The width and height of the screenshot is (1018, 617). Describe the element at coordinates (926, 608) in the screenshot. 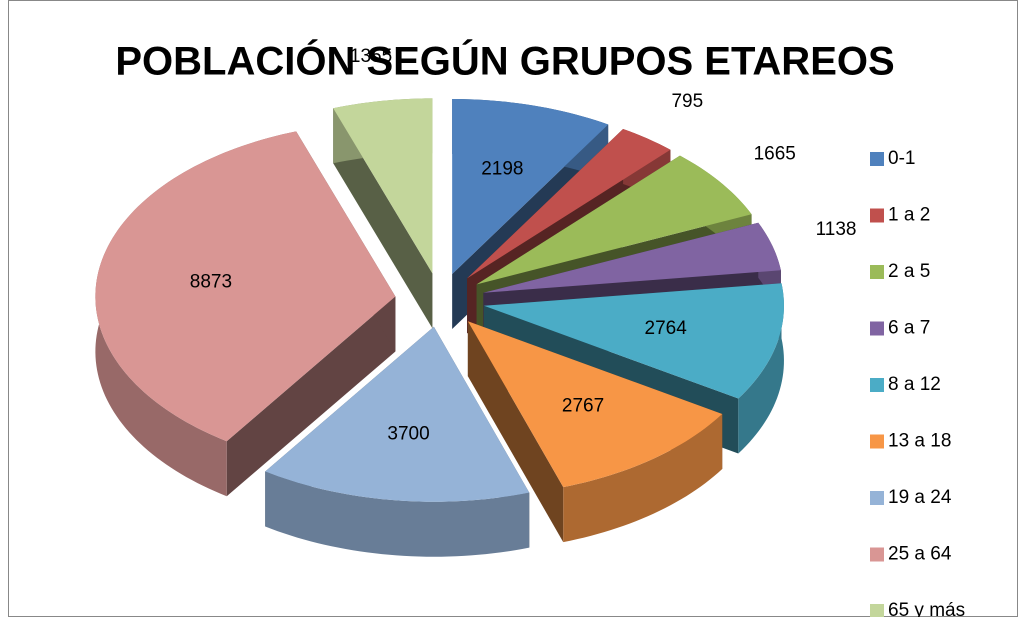

I see `legend-label: 65 y más` at that location.